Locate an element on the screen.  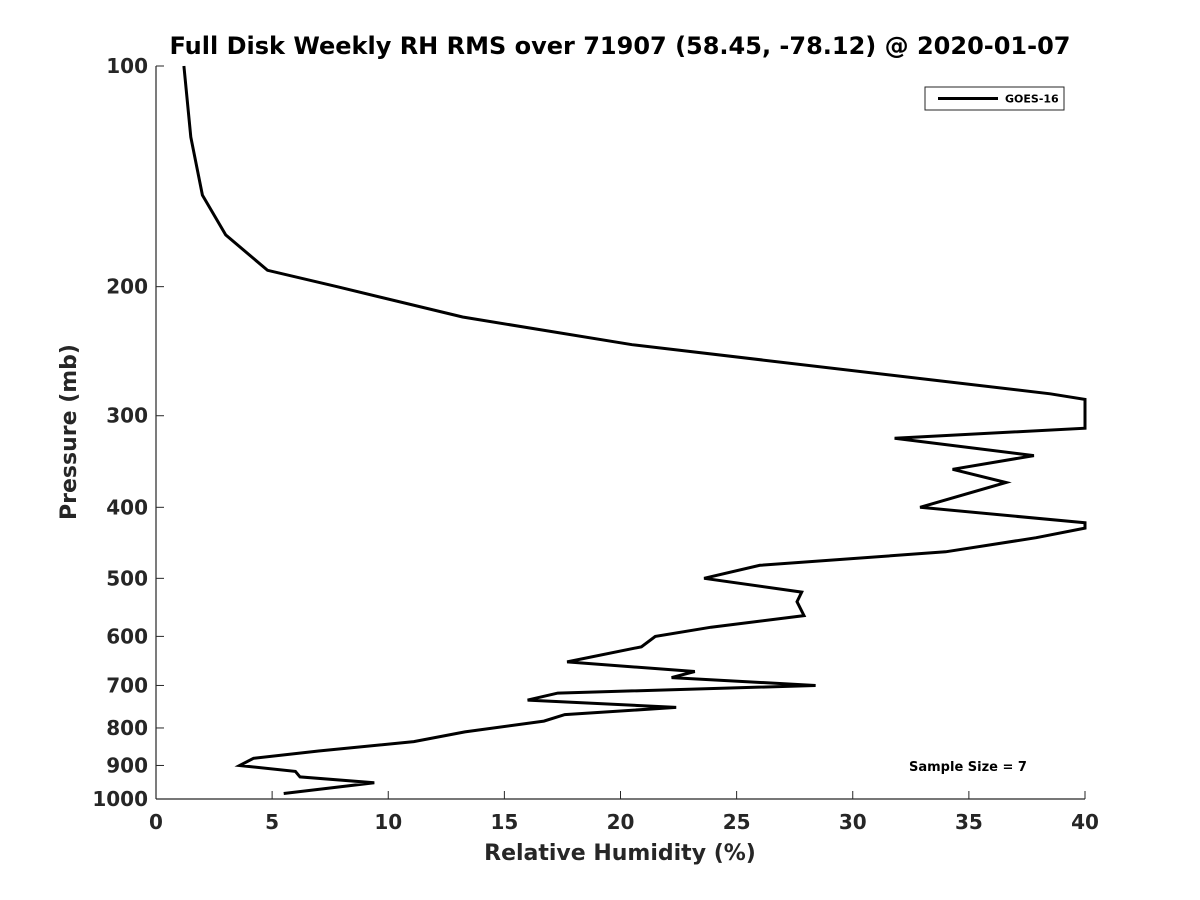
x-tick-label: 20 is located at coordinates (621, 822).